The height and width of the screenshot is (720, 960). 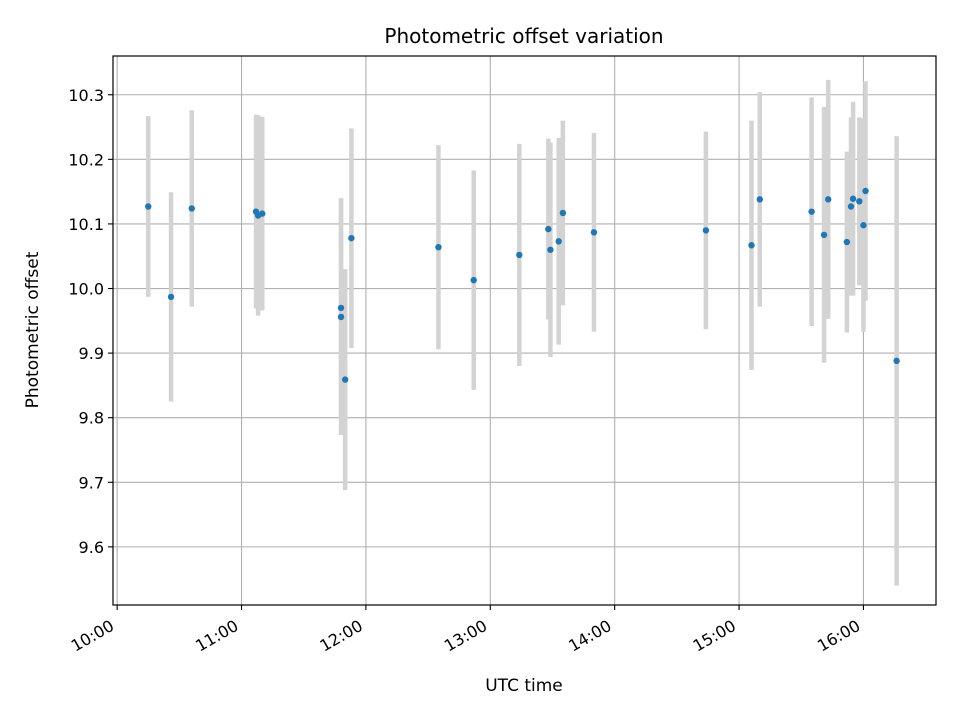 I want to click on x-axis-label: UTC time, so click(x=524, y=686).